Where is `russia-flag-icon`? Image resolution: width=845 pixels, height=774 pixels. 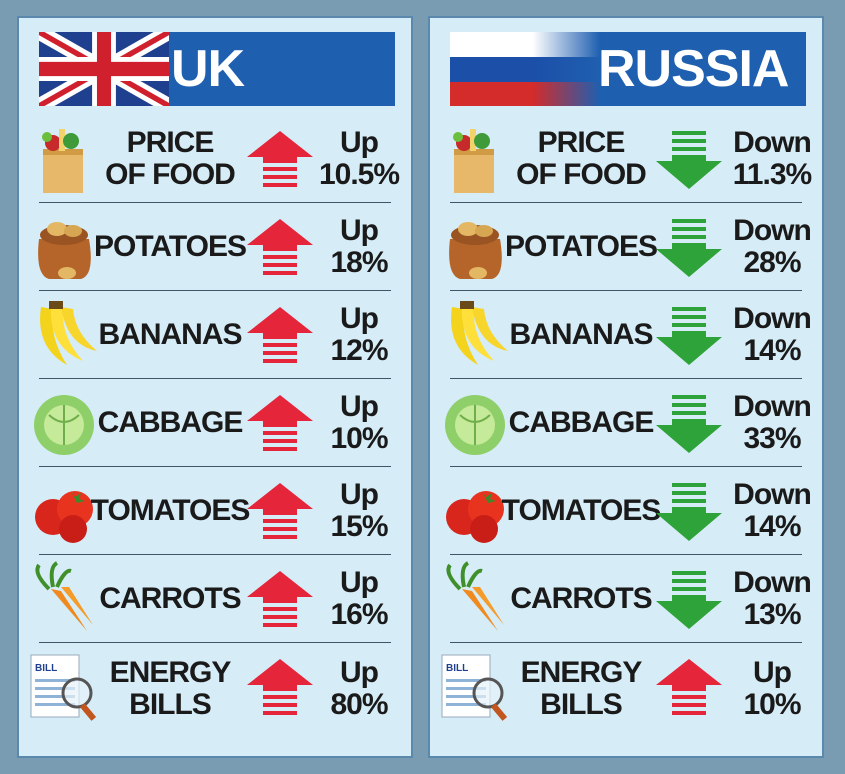 russia-flag-icon is located at coordinates (525, 69).